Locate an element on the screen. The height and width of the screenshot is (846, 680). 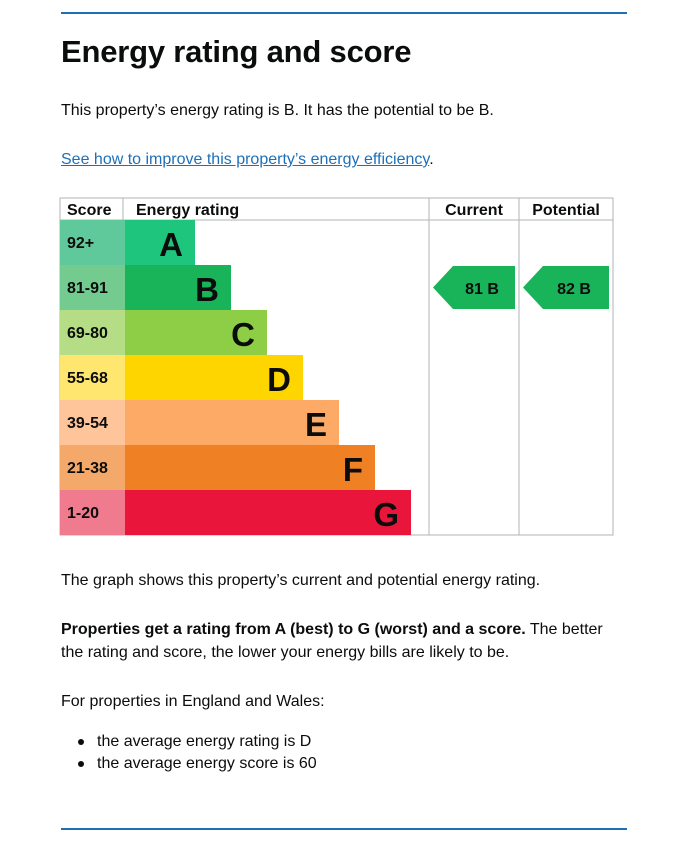
list-item: the average energy rating is D is located at coordinates (189, 742).